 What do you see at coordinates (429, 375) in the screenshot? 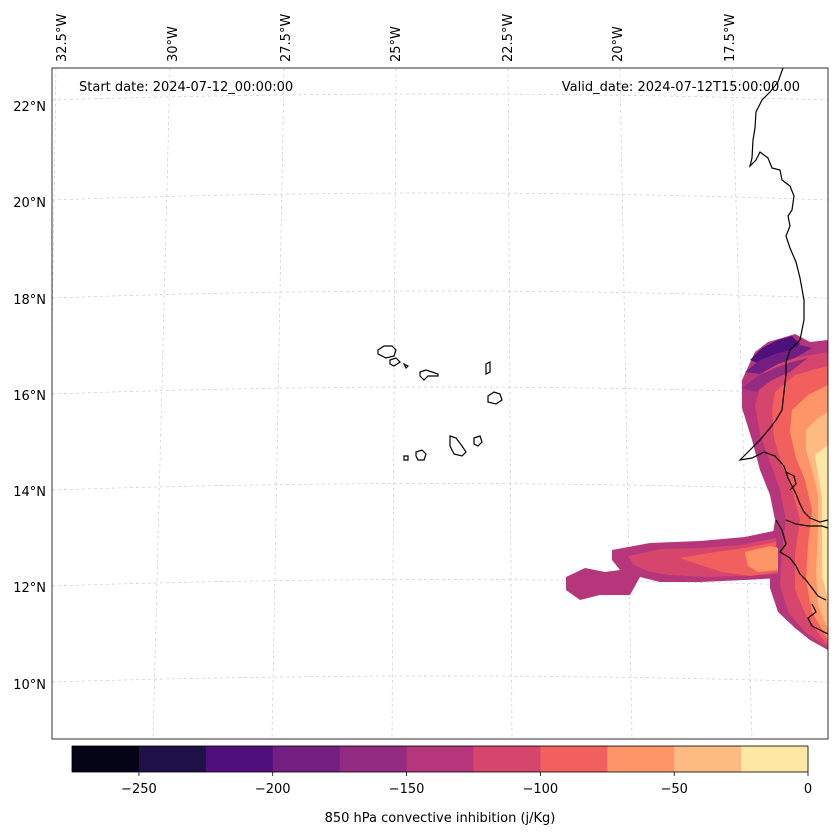
I see `island-sao-nicolau` at bounding box center [429, 375].